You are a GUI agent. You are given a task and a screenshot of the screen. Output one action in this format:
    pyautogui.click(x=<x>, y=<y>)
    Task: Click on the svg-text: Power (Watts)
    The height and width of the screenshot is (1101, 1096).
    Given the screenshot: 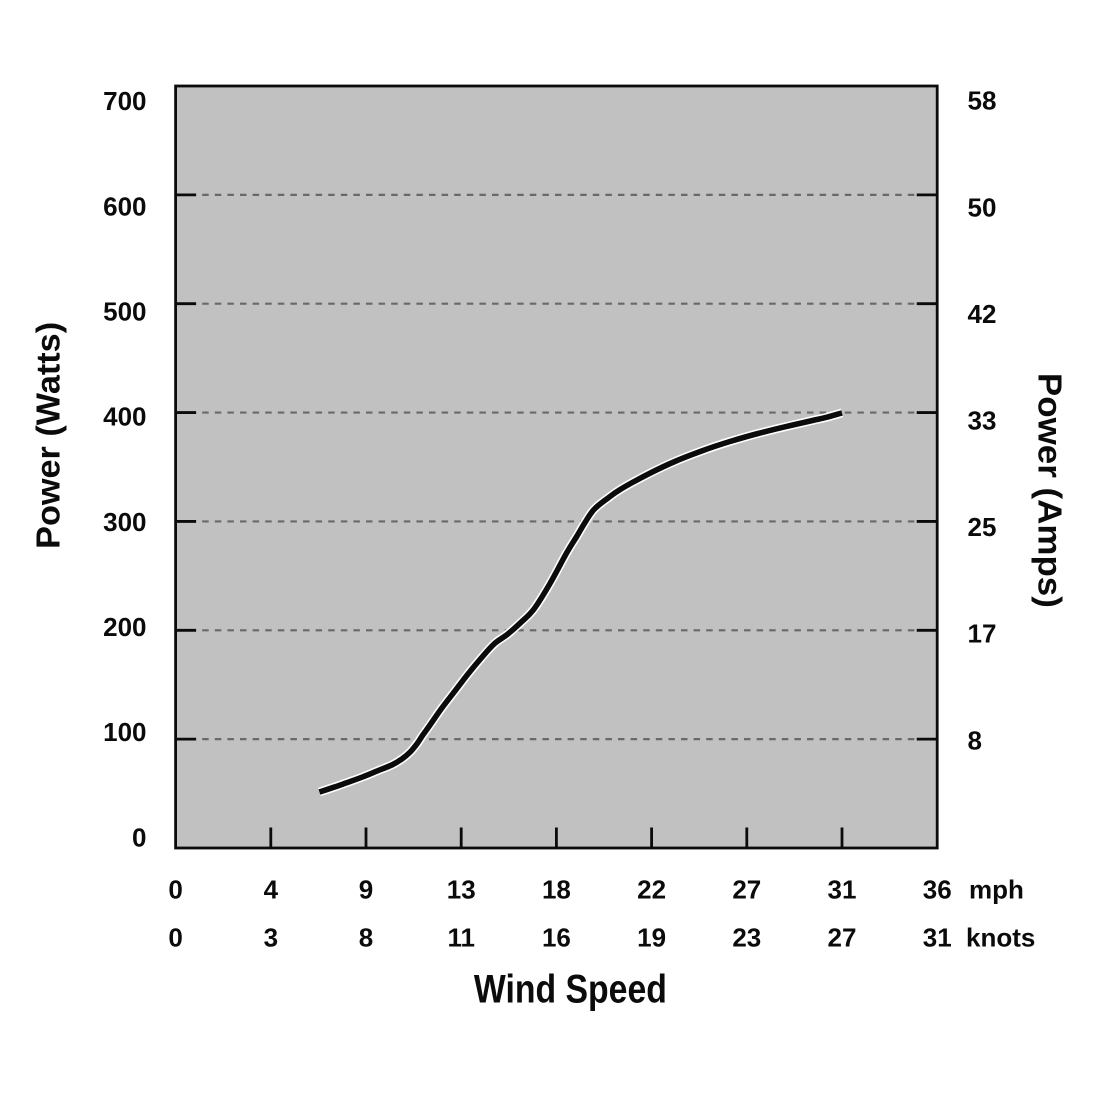 What is the action you would take?
    pyautogui.click(x=47, y=435)
    